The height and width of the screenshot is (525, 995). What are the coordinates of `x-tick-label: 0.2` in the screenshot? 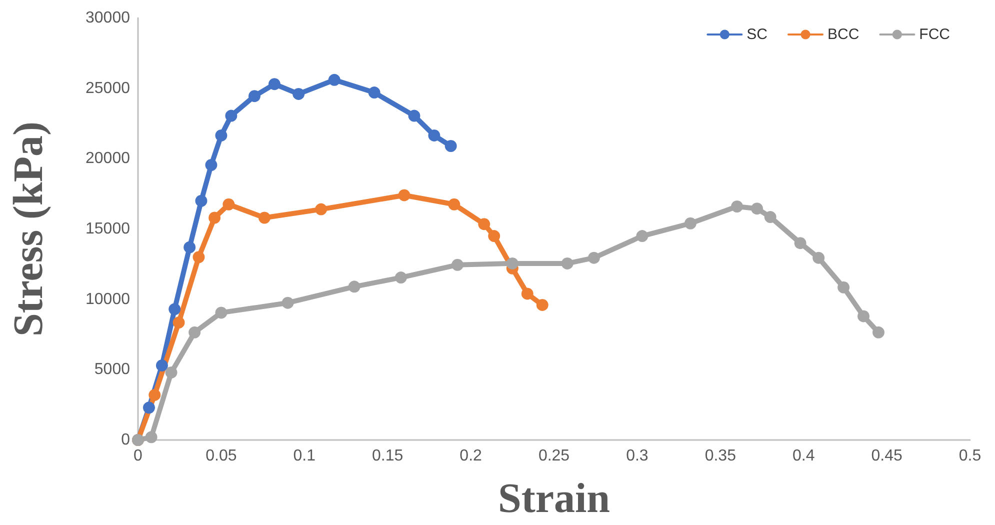 It's located at (471, 456).